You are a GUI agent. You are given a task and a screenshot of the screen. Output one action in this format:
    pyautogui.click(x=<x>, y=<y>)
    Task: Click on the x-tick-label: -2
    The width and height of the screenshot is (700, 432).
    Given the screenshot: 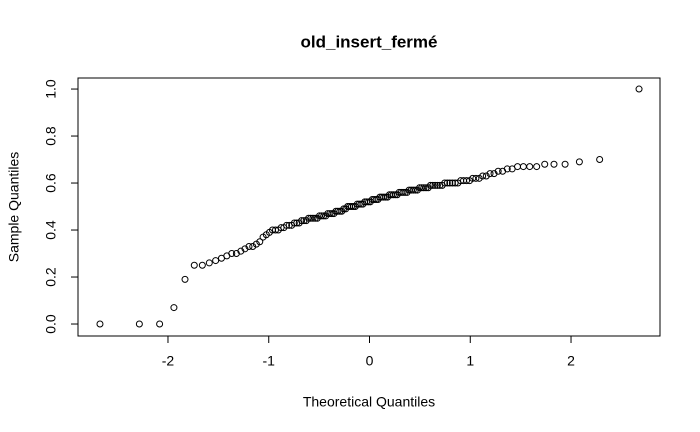 What is the action you would take?
    pyautogui.click(x=168, y=361)
    